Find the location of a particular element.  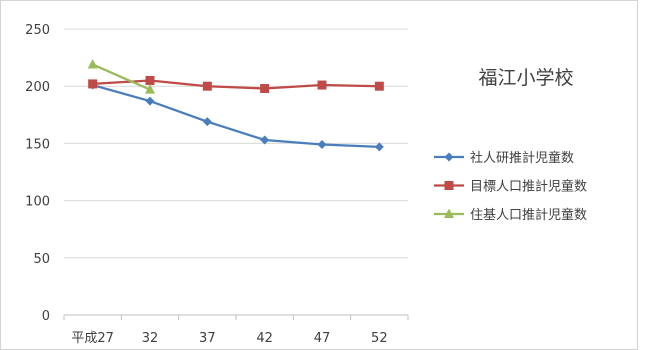

y-tick-label: 150 is located at coordinates (37, 144).